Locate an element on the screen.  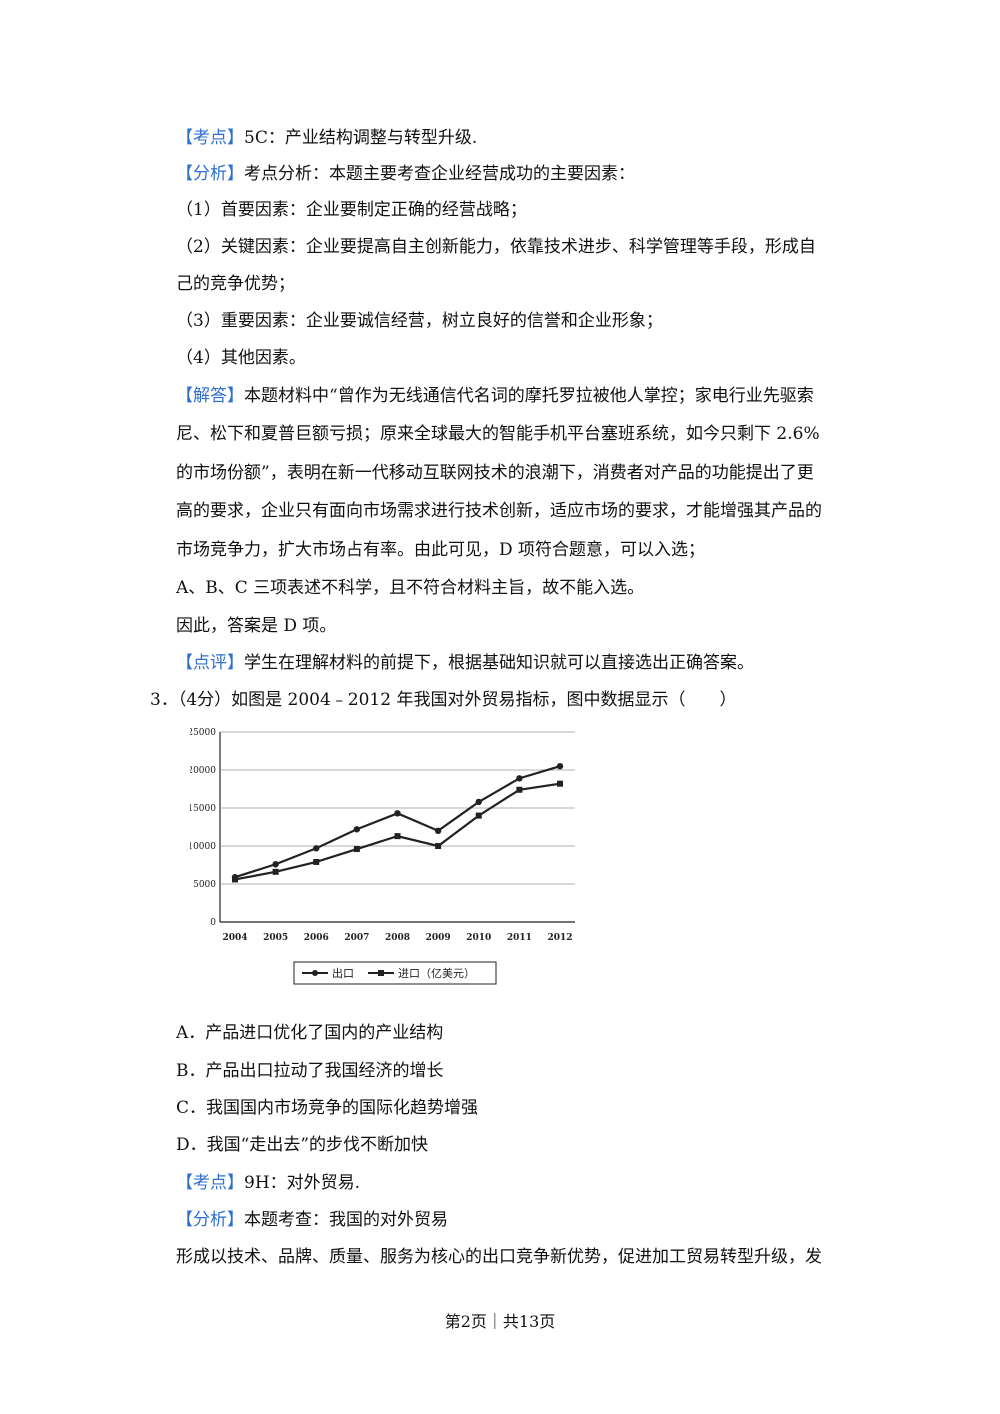
option-a: A．产品进口优化了国内的产业结构 is located at coordinates (310, 1033).